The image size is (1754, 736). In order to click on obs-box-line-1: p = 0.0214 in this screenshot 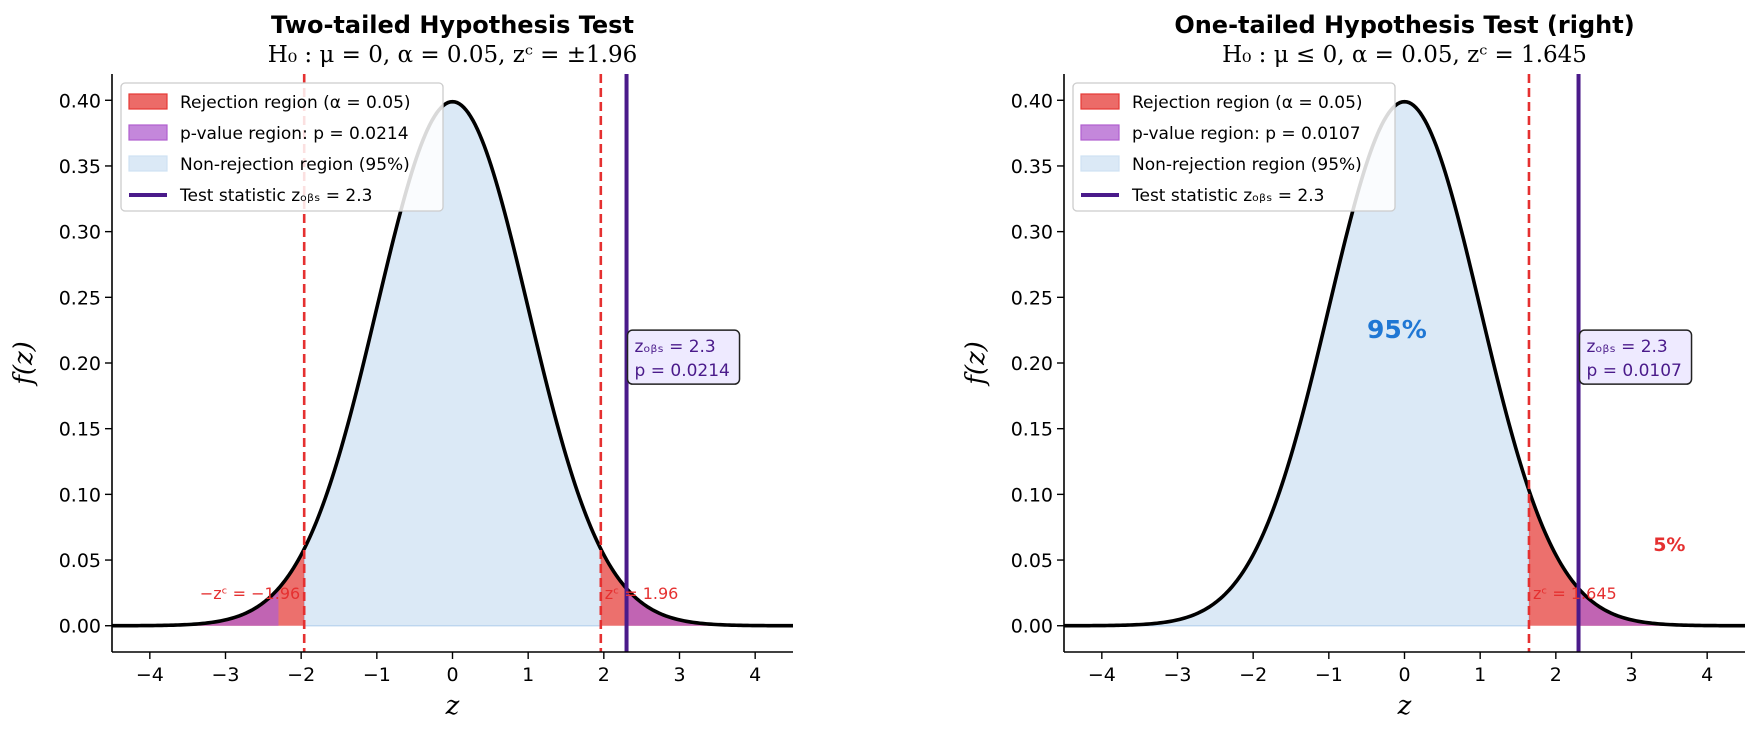, I will do `click(682, 371)`.